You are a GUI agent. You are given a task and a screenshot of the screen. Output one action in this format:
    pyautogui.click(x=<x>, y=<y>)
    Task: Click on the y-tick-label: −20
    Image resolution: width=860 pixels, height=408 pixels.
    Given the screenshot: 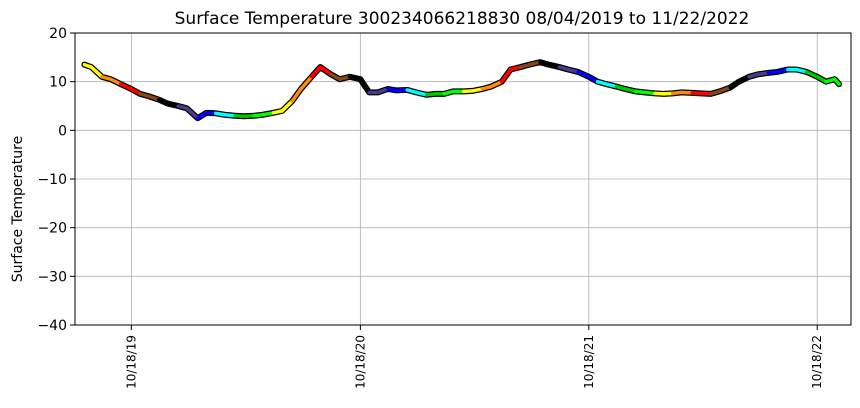 What is the action you would take?
    pyautogui.click(x=52, y=229)
    